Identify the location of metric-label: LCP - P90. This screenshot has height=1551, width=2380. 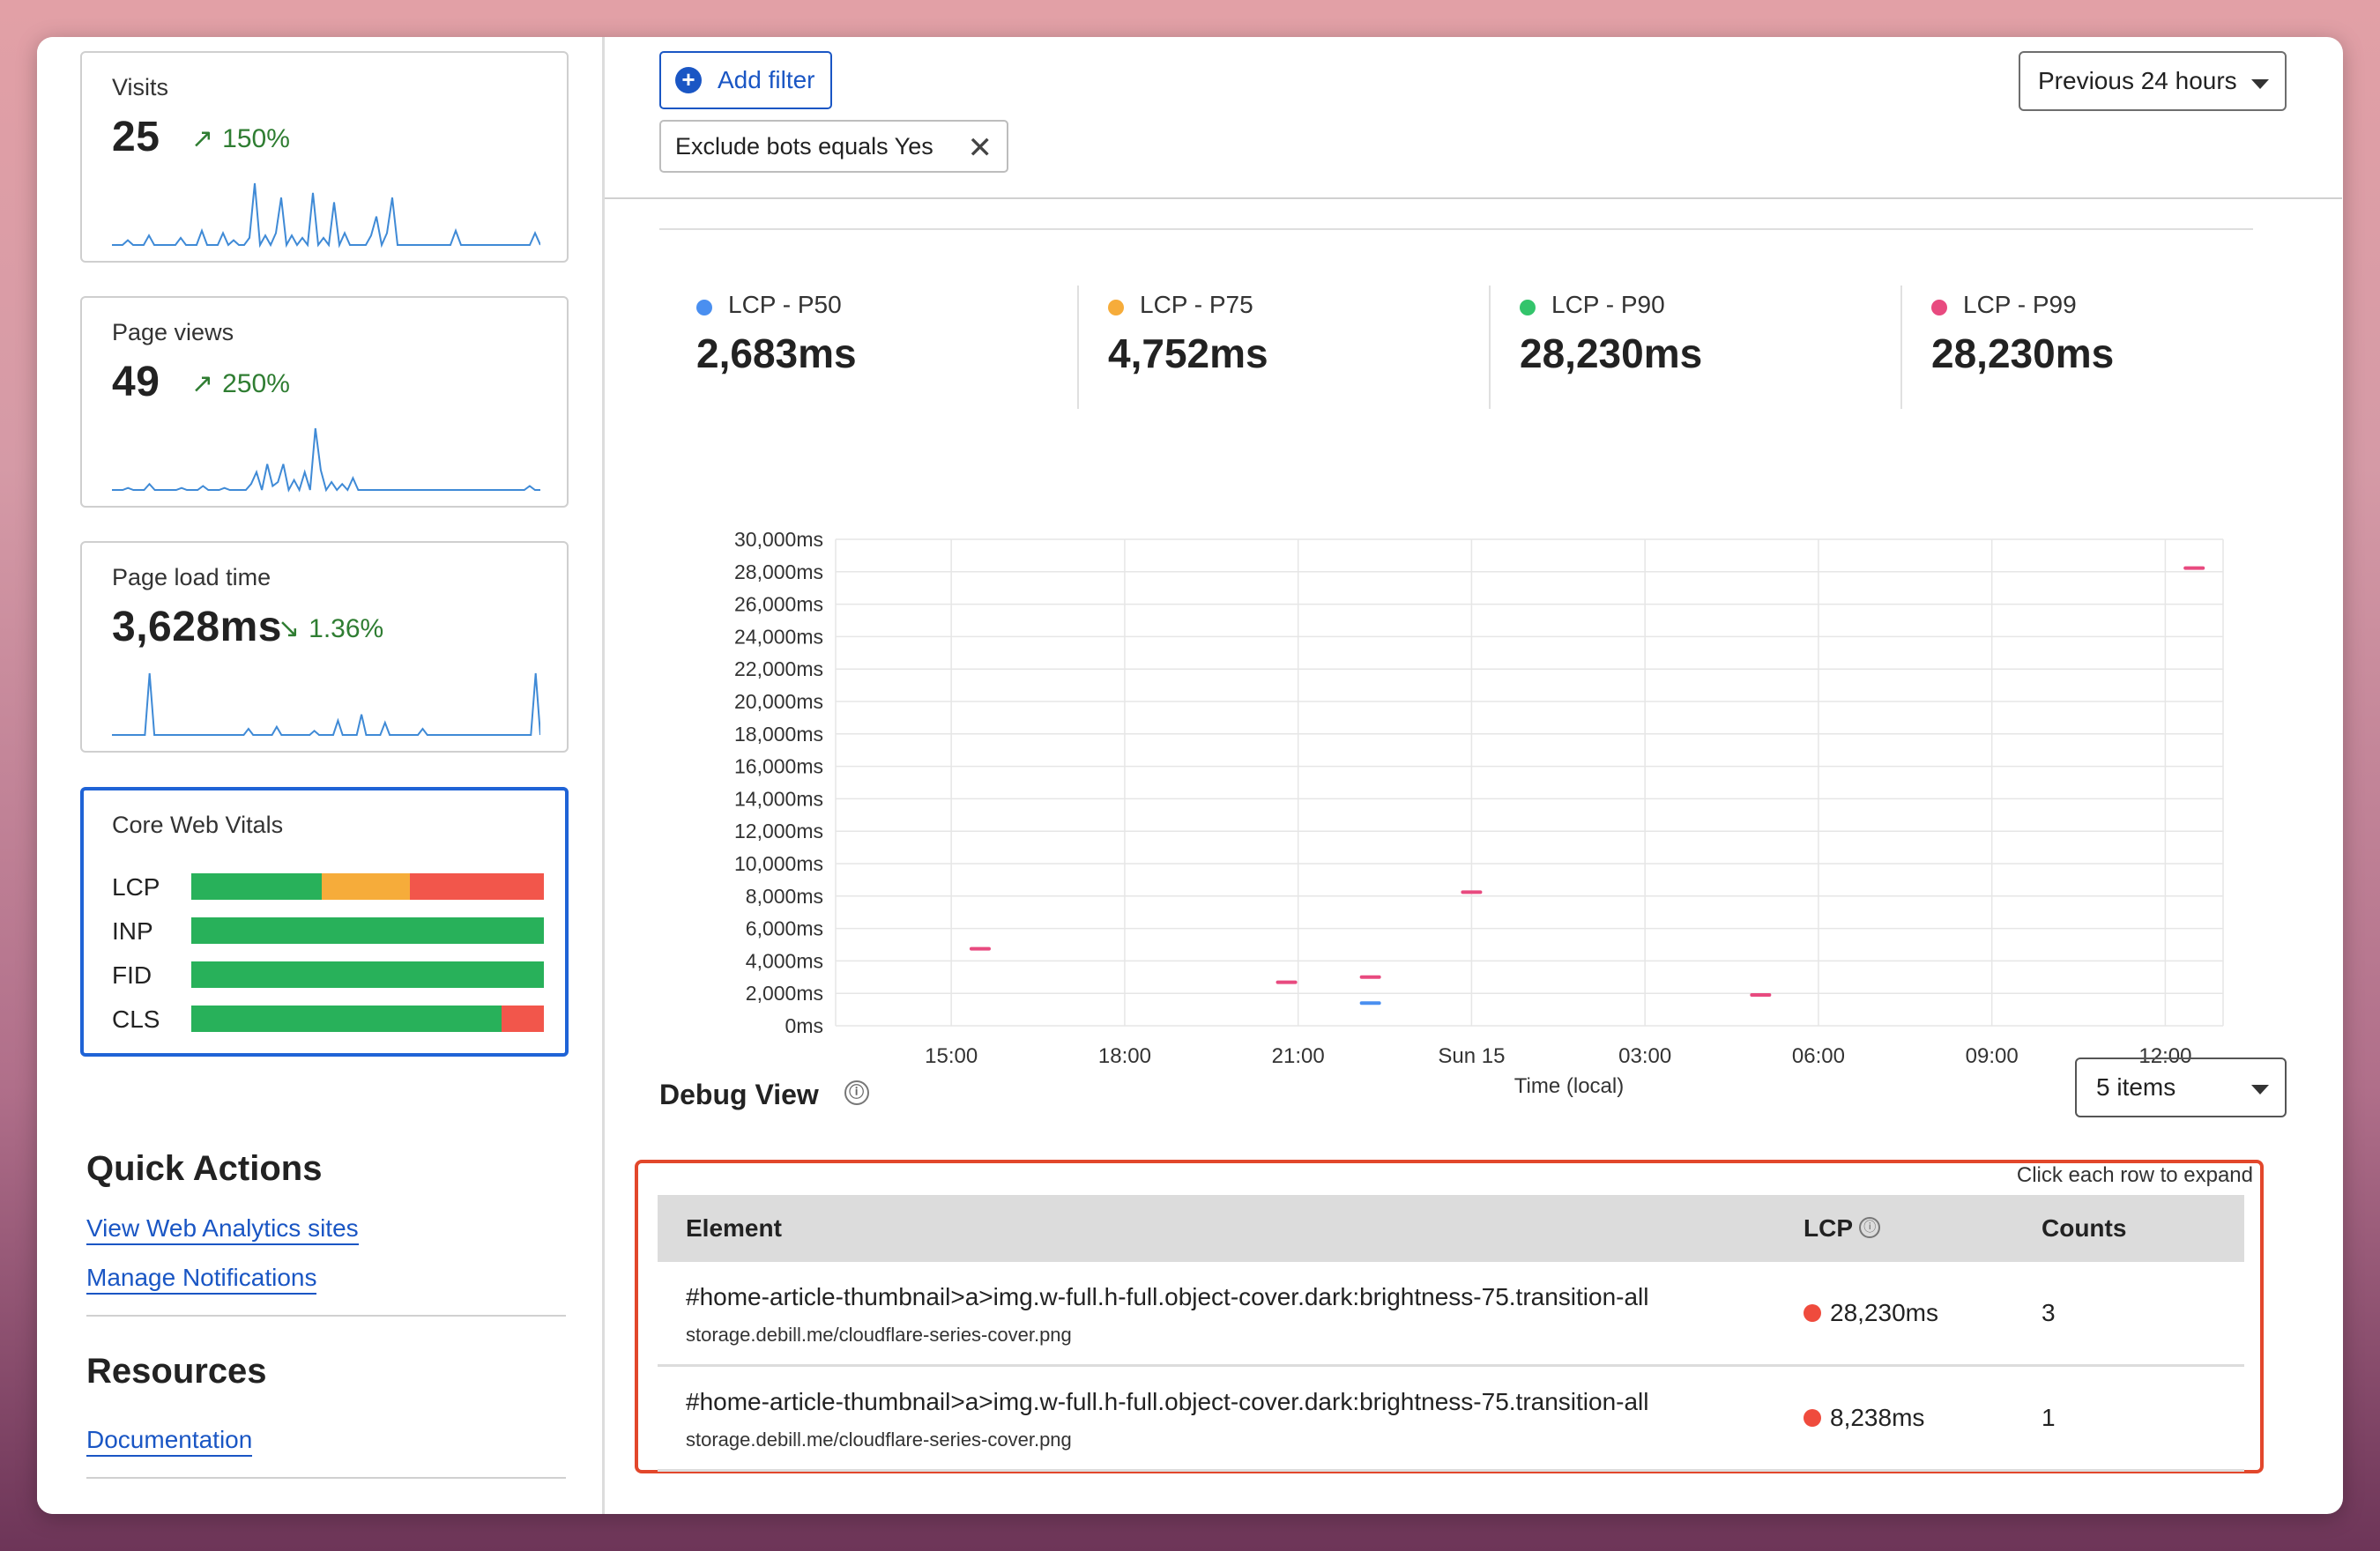
(1608, 304).